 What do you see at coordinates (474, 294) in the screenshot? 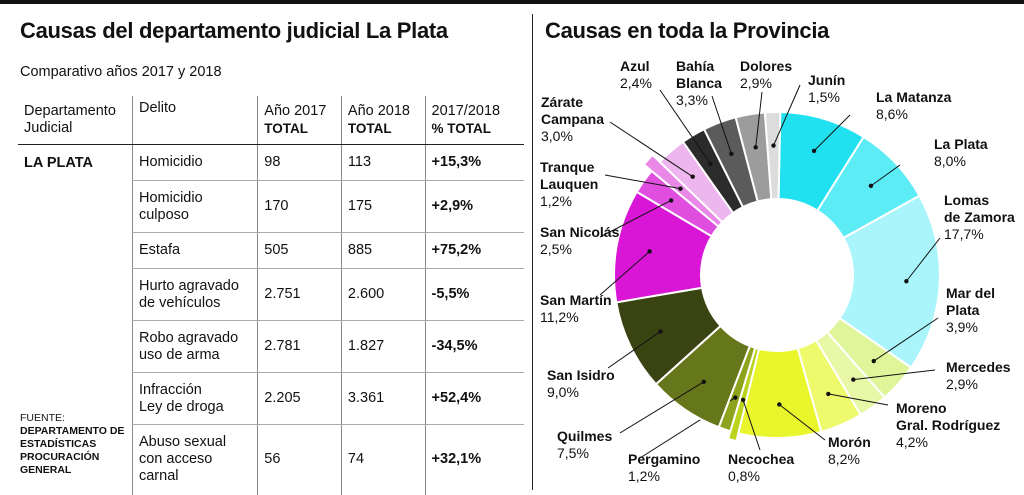
I see `percent-change-cell: -5,5%` at bounding box center [474, 294].